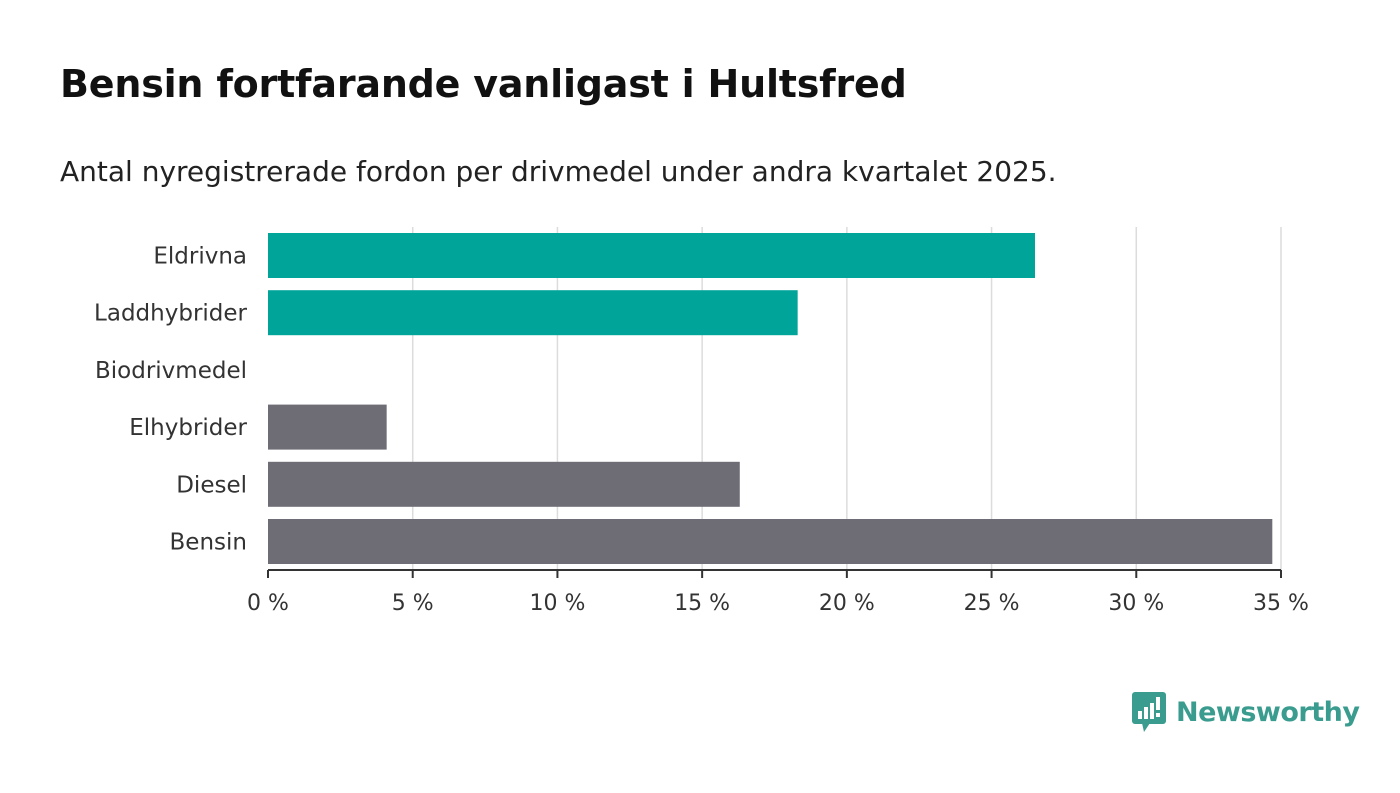 The width and height of the screenshot is (1400, 793). What do you see at coordinates (171, 371) in the screenshot?
I see `category-label-biodrivmedel: Biodrivmedel` at bounding box center [171, 371].